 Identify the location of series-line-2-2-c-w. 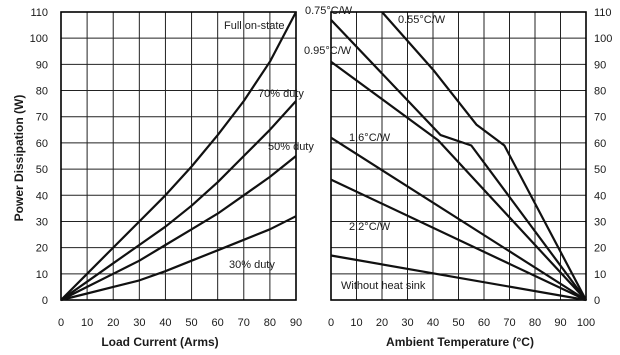
(458, 239).